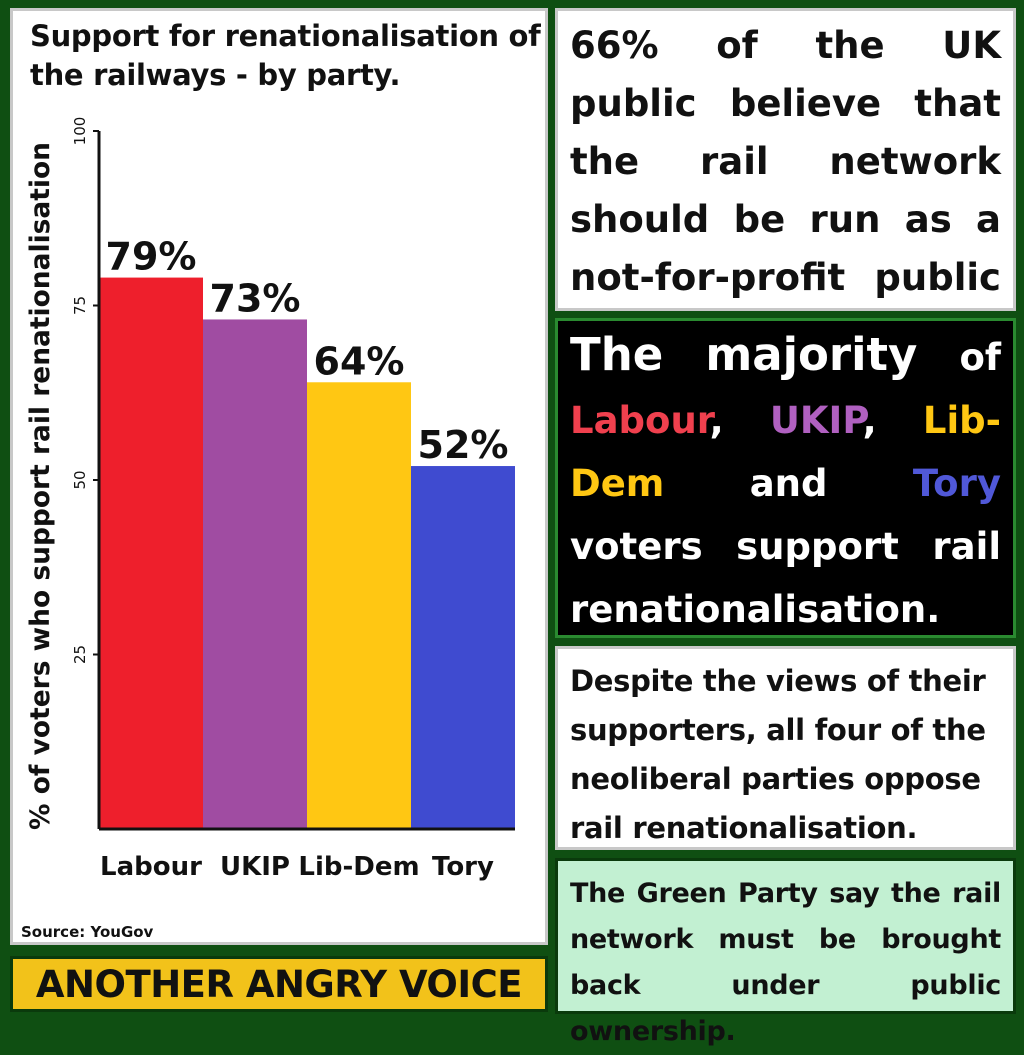 This screenshot has width=1024, height=1055. Describe the element at coordinates (785, 578) in the screenshot. I see `majority-rest: voters support rail renationalisation.` at that location.